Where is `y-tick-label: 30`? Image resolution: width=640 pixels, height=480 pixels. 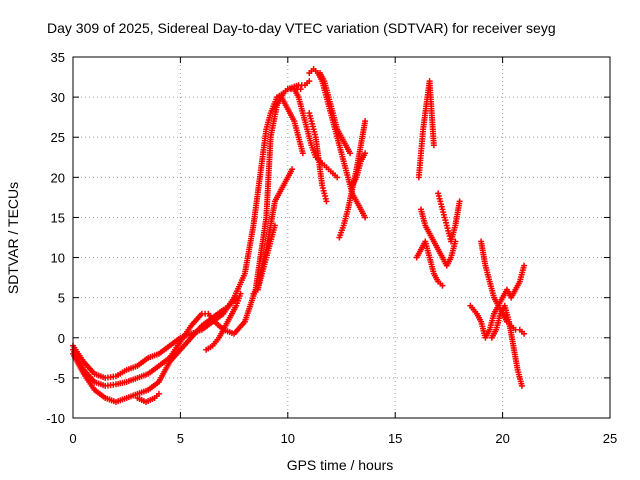 y-tick-label: 30 is located at coordinates (58, 97).